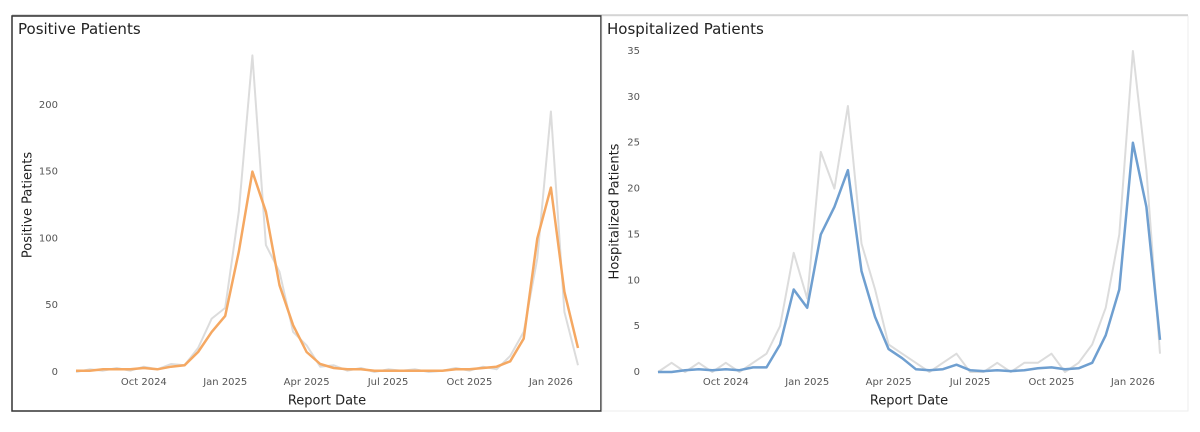  I want to click on y-tick-label: 50, so click(51, 305).